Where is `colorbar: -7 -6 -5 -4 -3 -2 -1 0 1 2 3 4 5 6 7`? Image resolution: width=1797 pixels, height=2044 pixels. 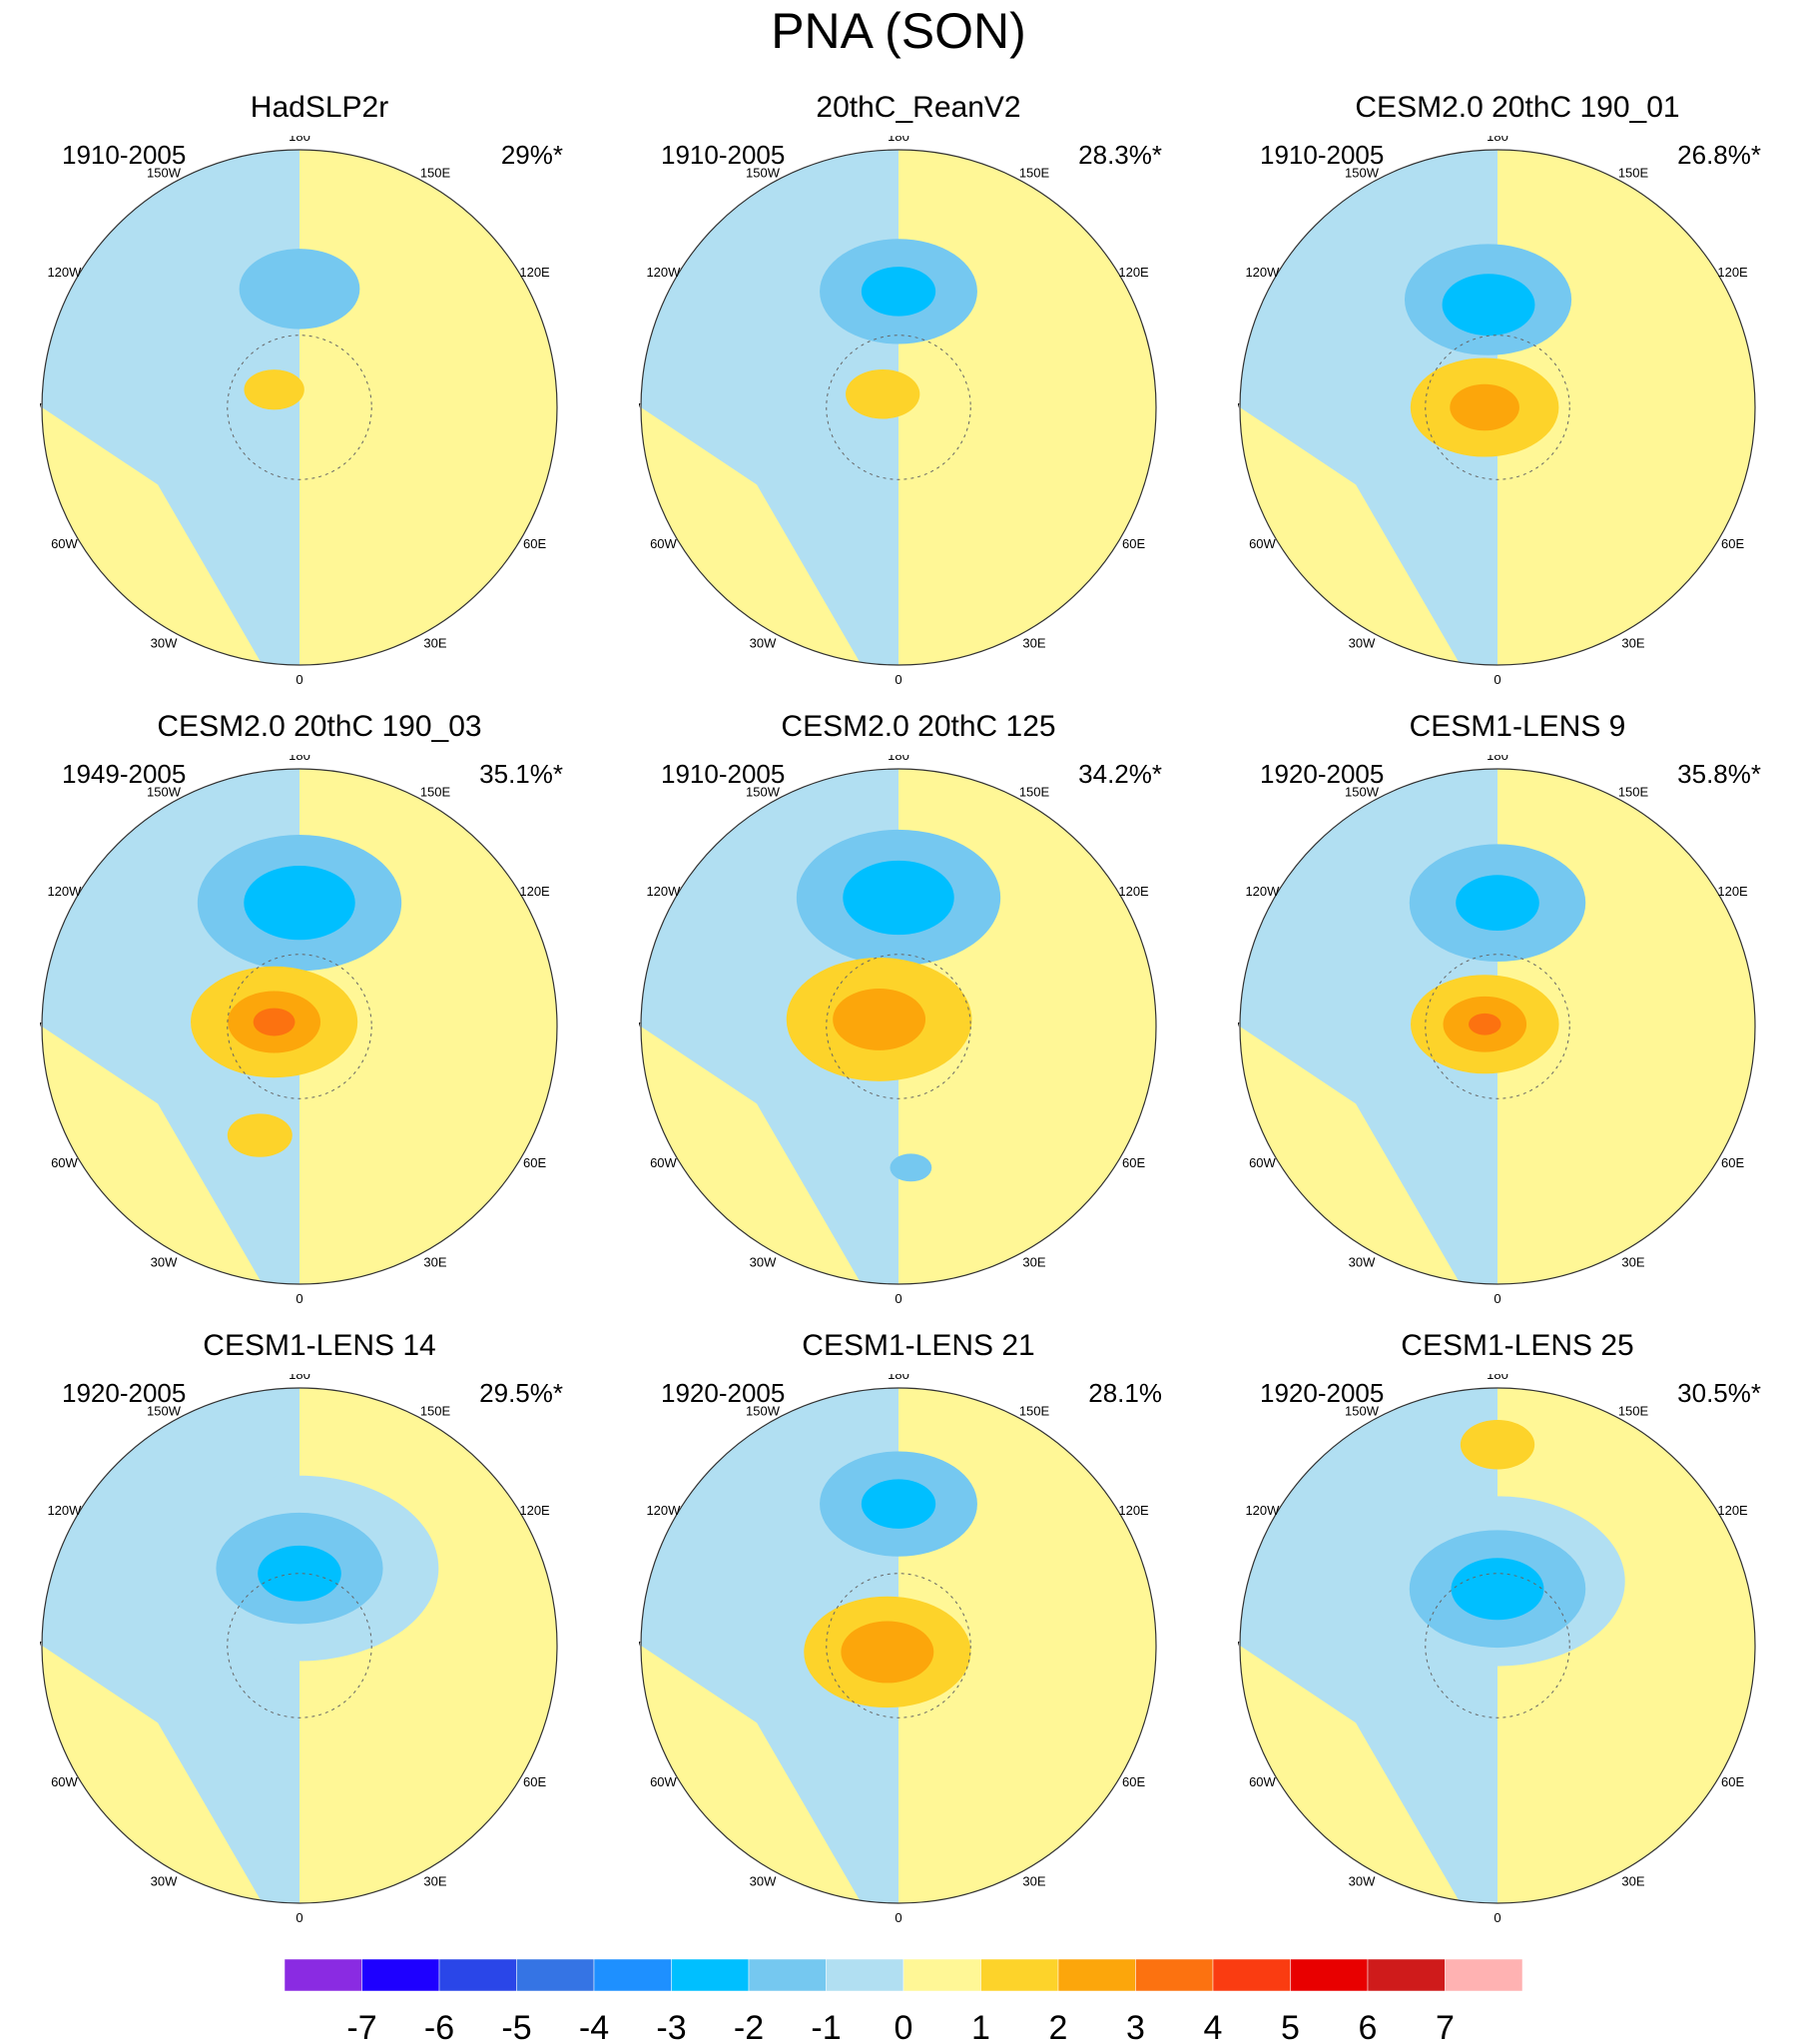
colorbar: -7 -6 -5 -4 -3 -2 -1 0 1 2 3 4 5 6 7 is located at coordinates (903, 2001).